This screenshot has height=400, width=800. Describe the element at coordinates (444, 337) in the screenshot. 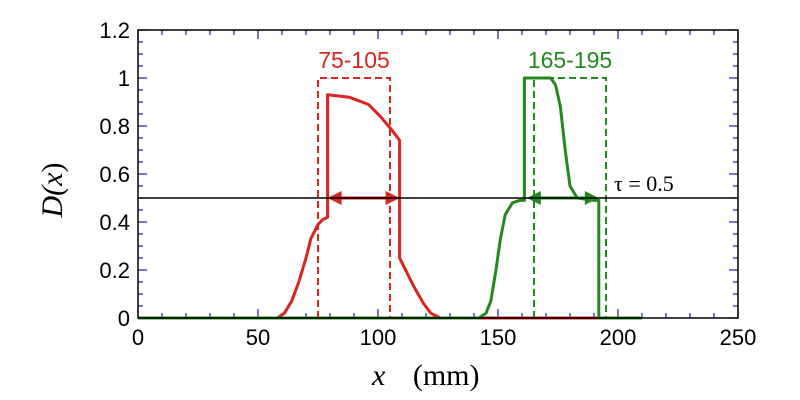

I see `x-tick-labels: 0 50 100 150 200 250` at that location.